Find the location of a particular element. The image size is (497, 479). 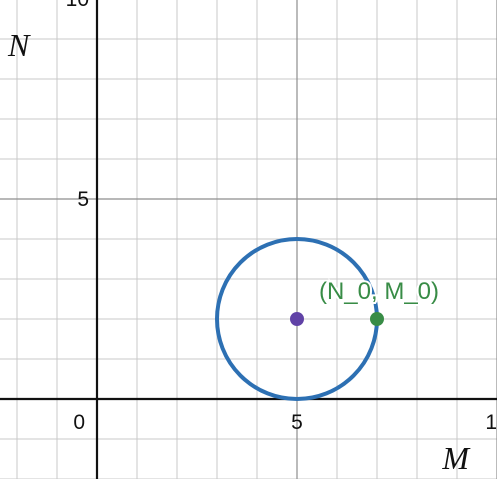

center-point is located at coordinates (297, 319).